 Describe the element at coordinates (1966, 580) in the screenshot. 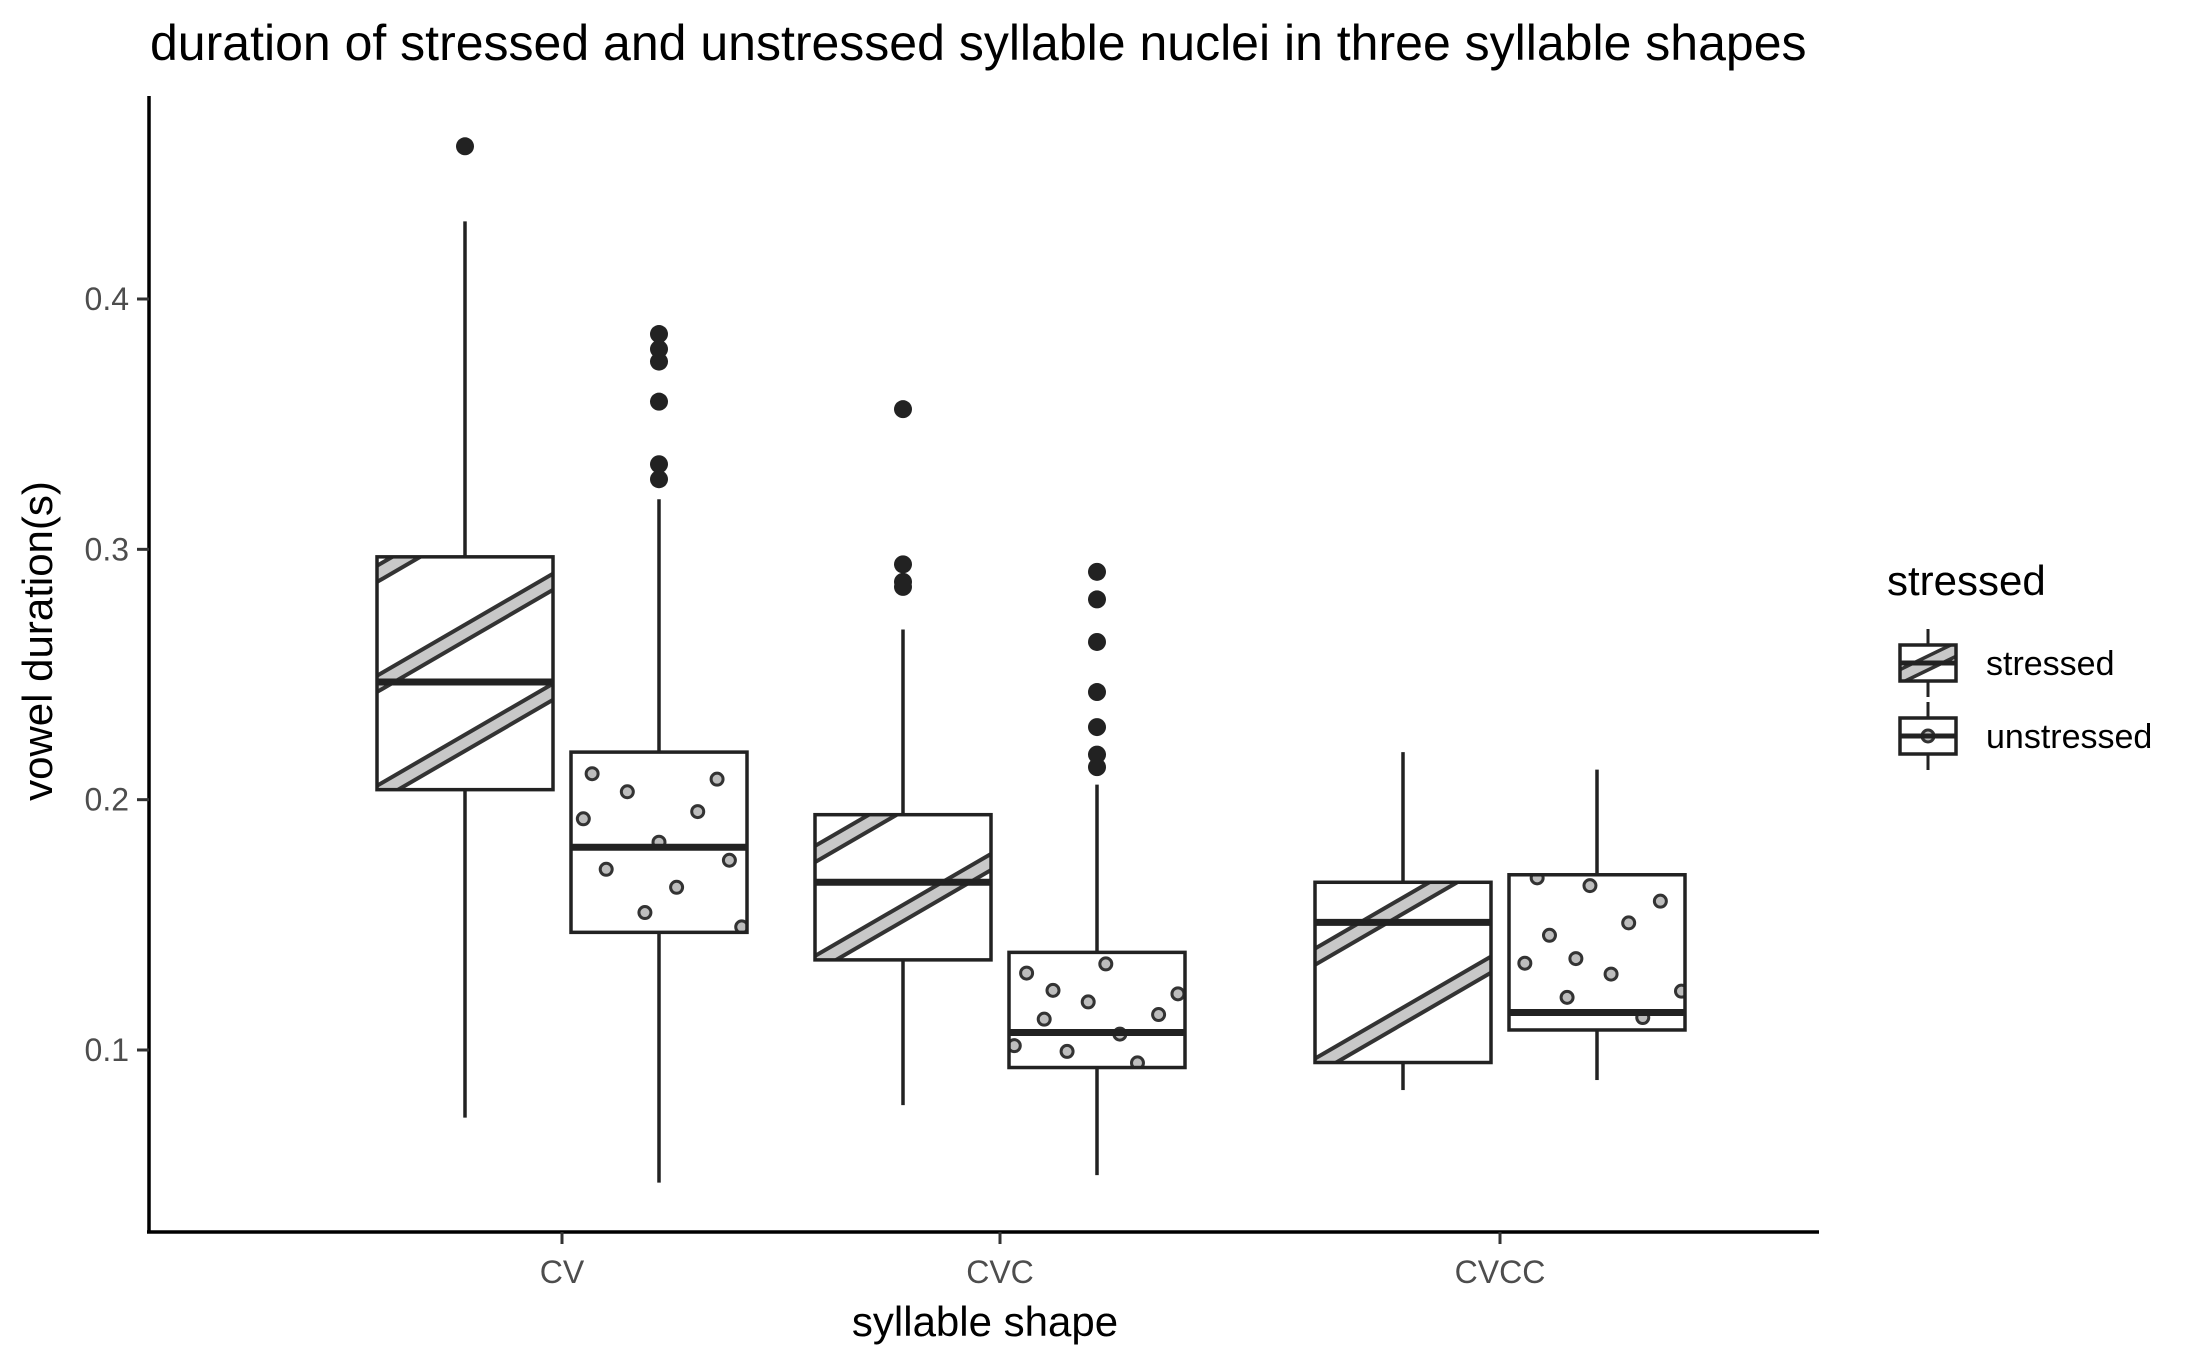

I see `legend-title: stressed` at that location.